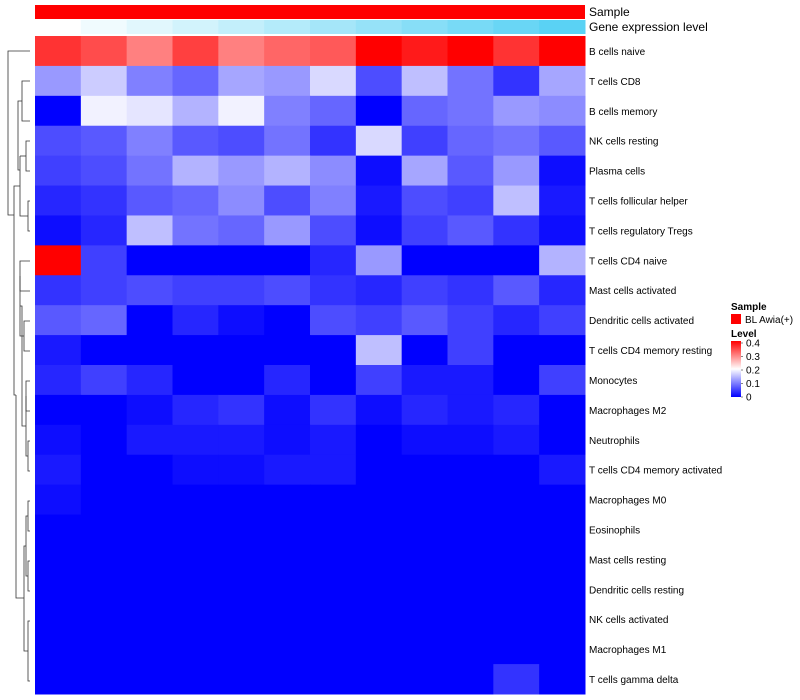 The width and height of the screenshot is (800, 700). I want to click on legend-level-ticks: 0.4 0.3 0.2 0.1 0, so click(750, 371).